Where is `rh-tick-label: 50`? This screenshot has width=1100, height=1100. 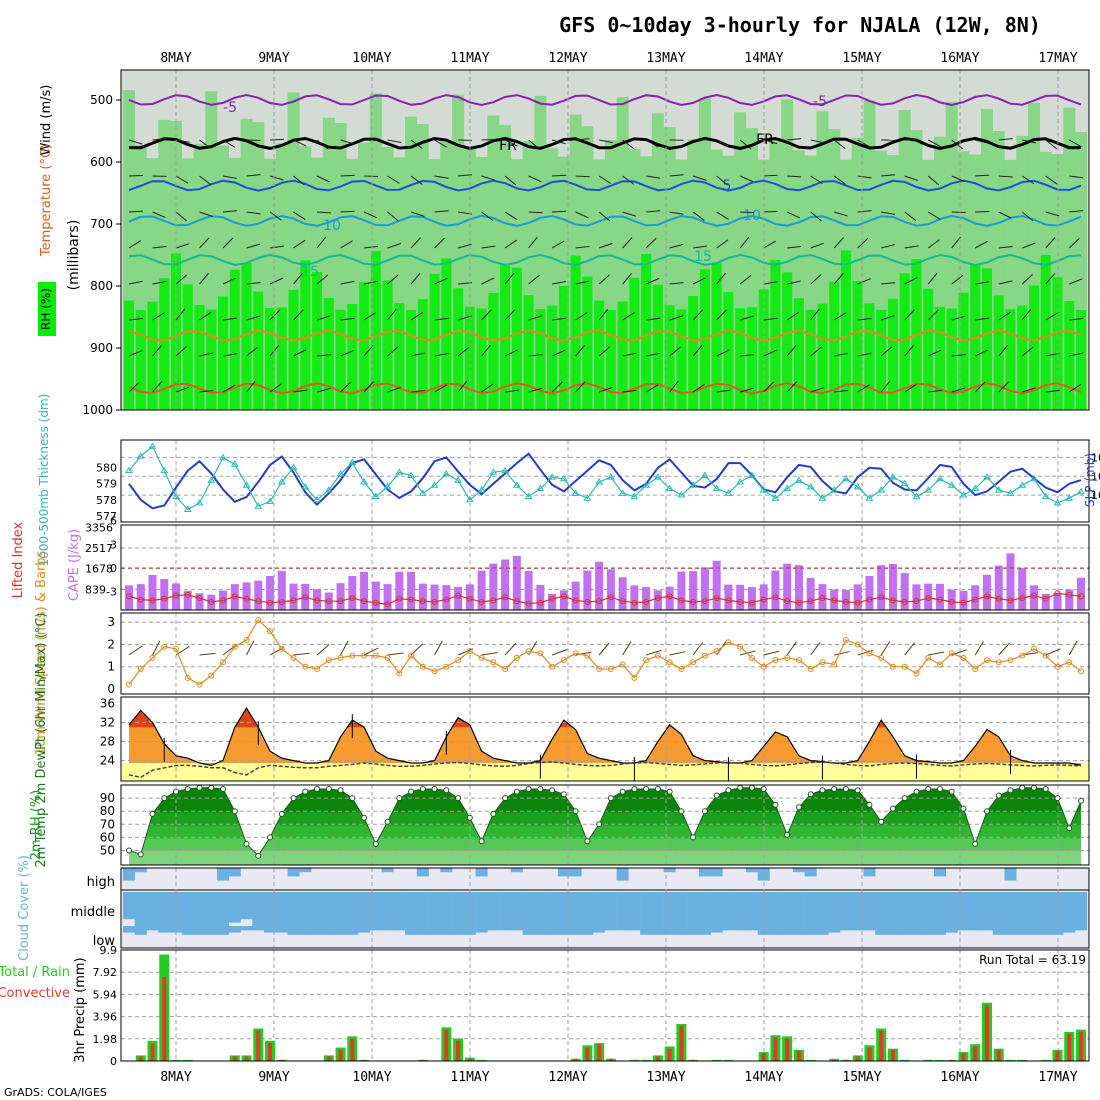
rh-tick-label: 50 is located at coordinates (107, 850).